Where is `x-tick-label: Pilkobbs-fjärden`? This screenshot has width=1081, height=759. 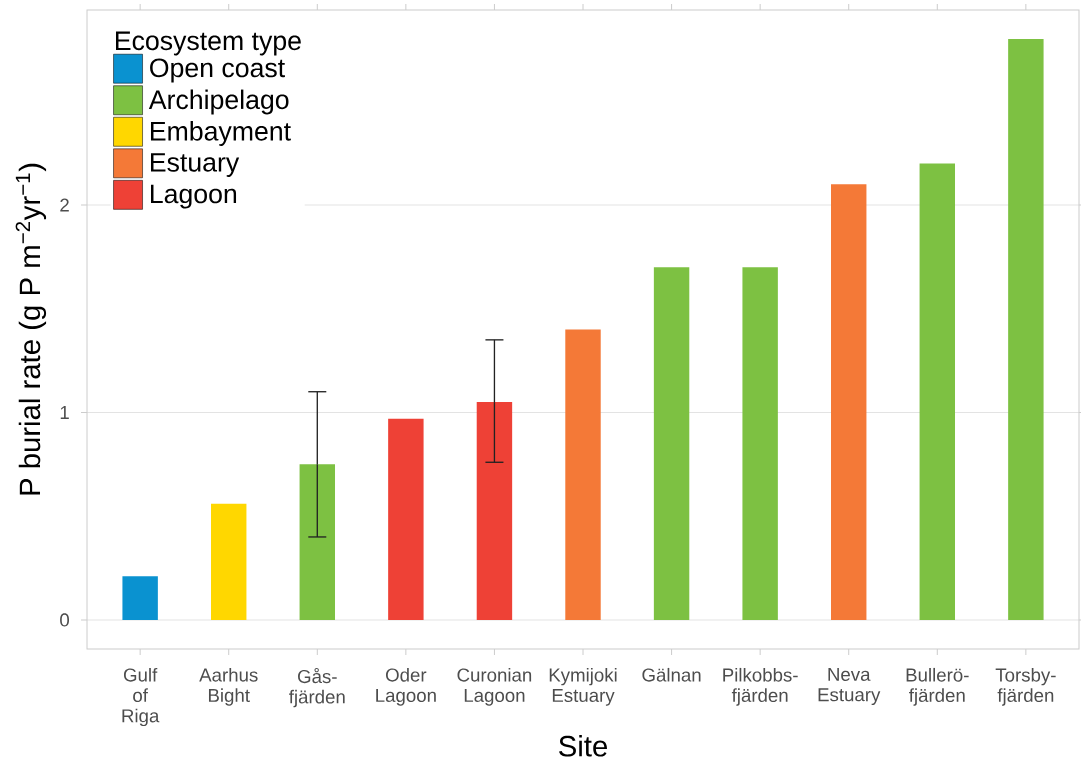 x-tick-label: Pilkobbs-fjärden is located at coordinates (760, 686).